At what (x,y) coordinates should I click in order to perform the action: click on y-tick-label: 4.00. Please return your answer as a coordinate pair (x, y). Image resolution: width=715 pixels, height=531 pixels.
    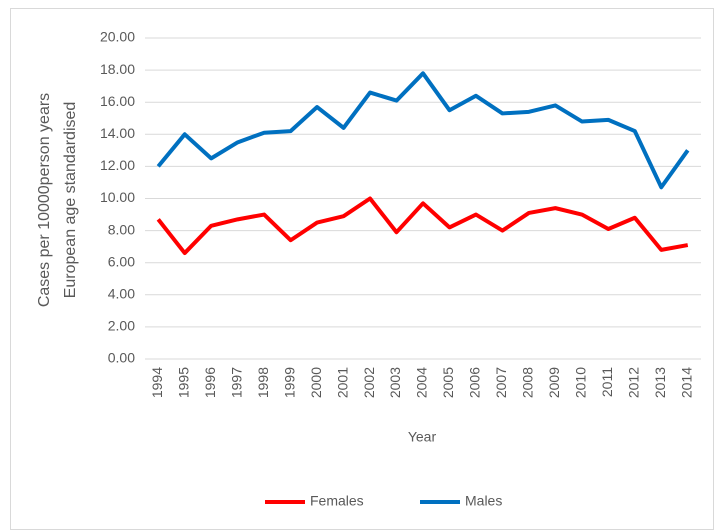
    Looking at the image, I should click on (121, 294).